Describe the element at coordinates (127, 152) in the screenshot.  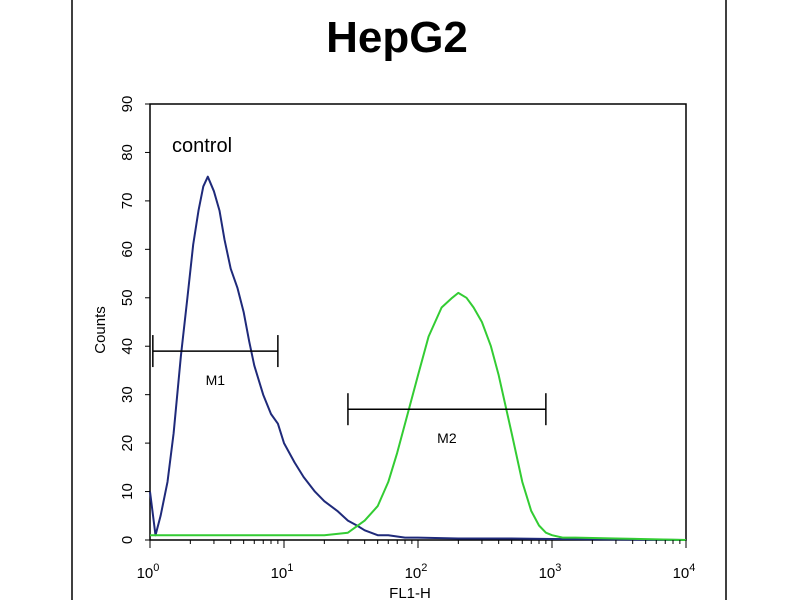
I see `y-tick-label: 80` at that location.